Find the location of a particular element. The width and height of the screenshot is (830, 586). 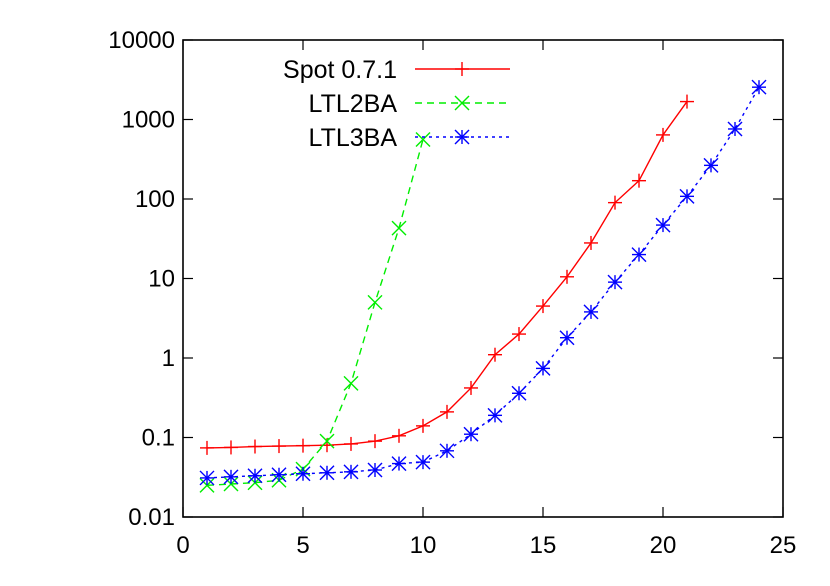

x-tick-label: 25 is located at coordinates (783, 545).